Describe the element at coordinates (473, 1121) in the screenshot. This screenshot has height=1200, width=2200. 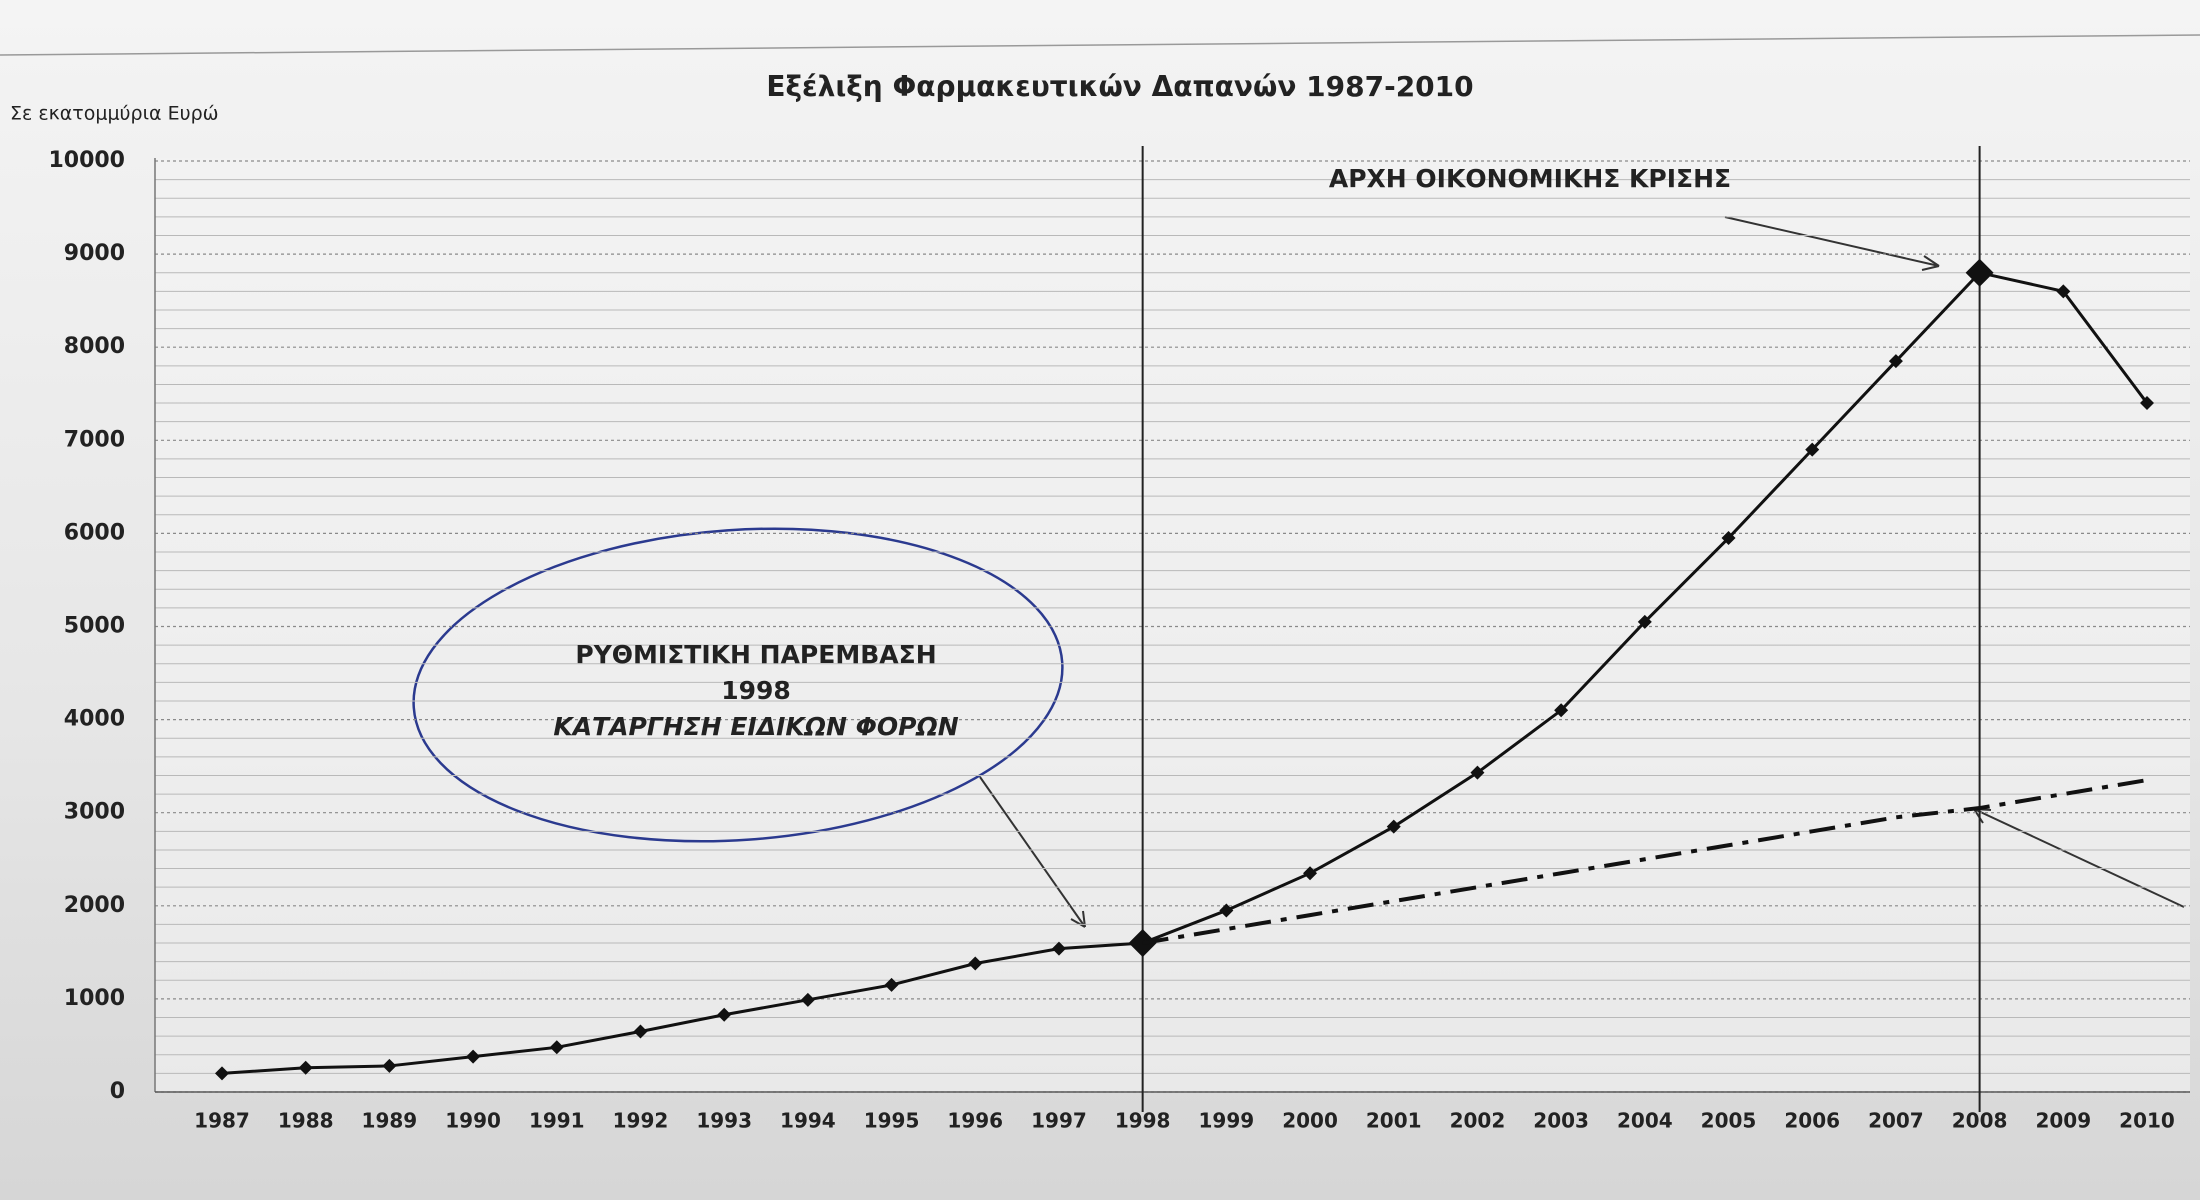
I see `x-tick-label: 1990` at that location.